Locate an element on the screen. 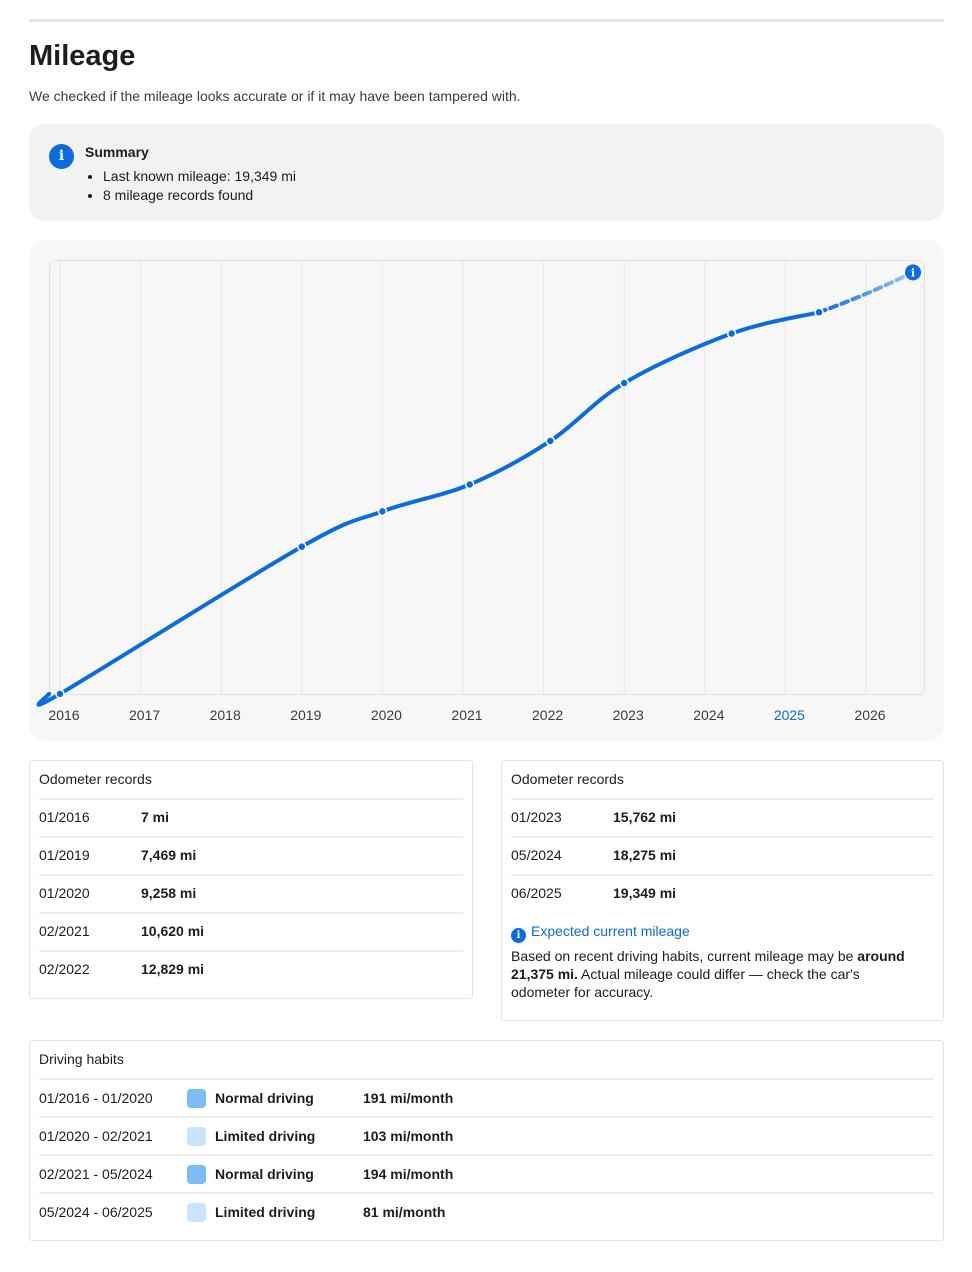 Image resolution: width=972 pixels, height=1272 pixels. habit-period: 05/2024 - 06/2025 is located at coordinates (96, 1212).